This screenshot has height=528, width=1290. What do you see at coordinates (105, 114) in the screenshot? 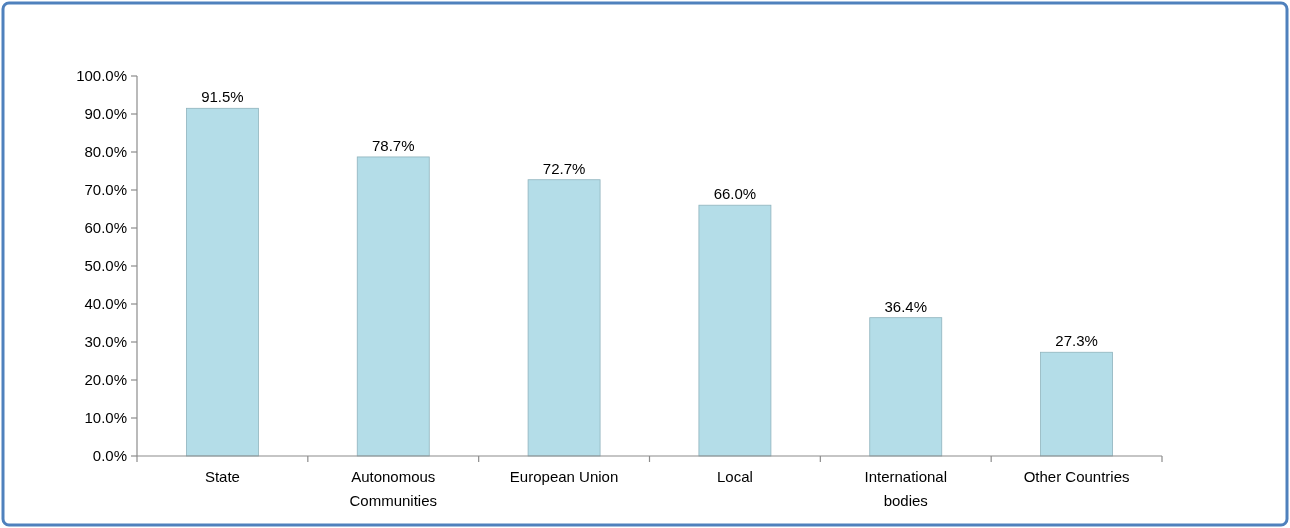
I see `y-tick-label: 90.0%` at bounding box center [105, 114].